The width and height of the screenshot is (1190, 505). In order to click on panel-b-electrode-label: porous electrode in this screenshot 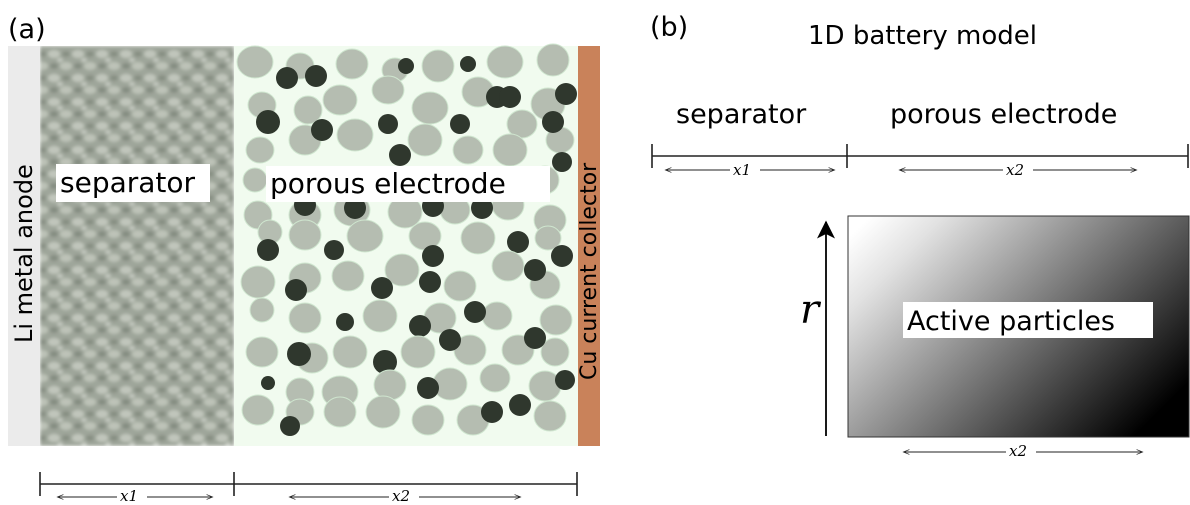, I will do `click(1003, 114)`.